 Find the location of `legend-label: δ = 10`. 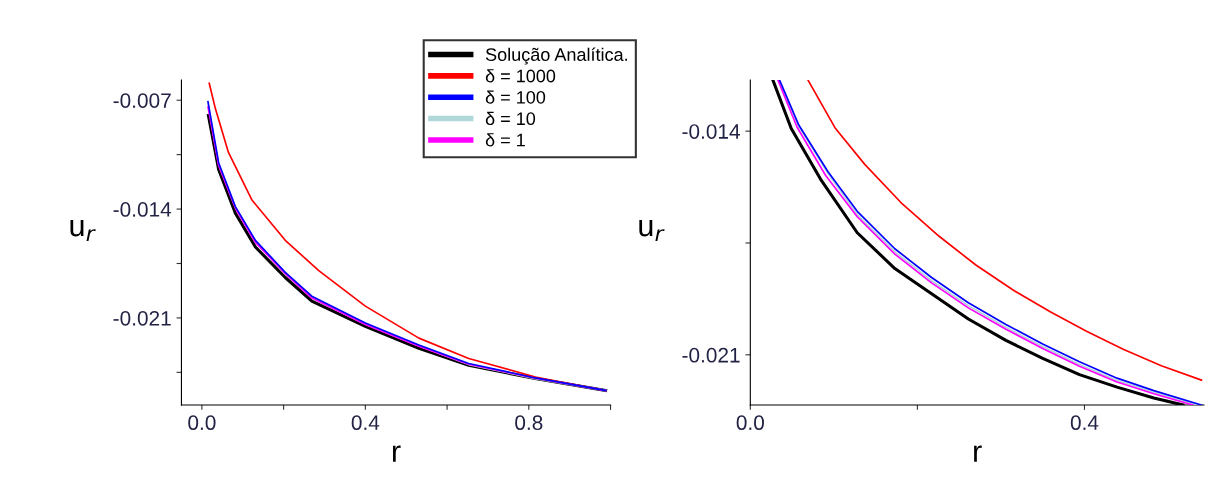

legend-label: δ = 10 is located at coordinates (510, 118).